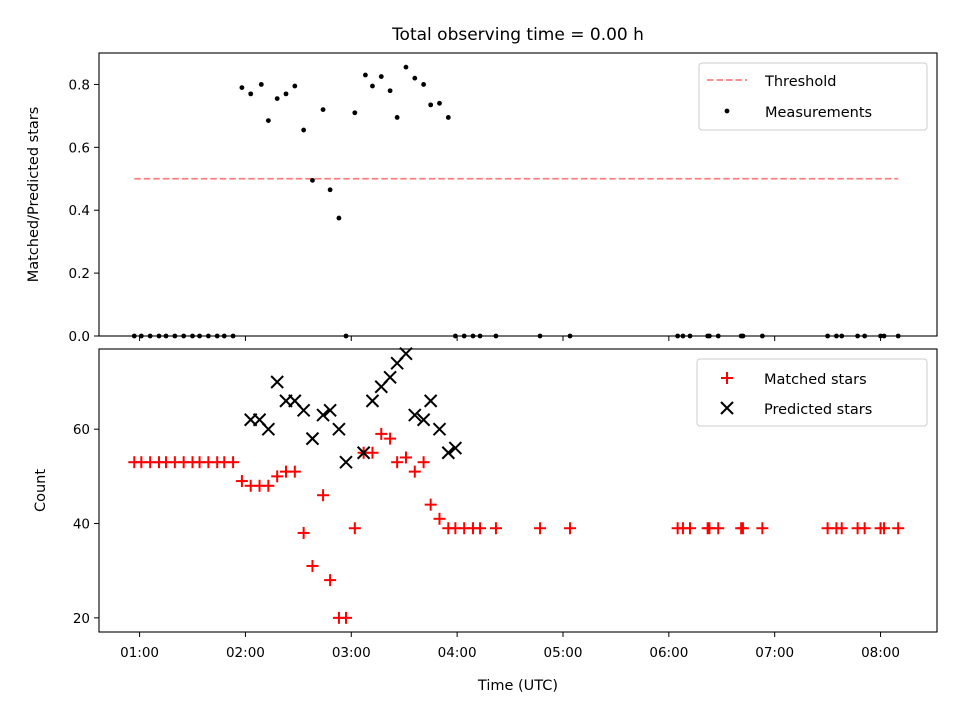 This screenshot has width=960, height=720. What do you see at coordinates (880, 653) in the screenshot?
I see `count-x-tick-label: 08:00` at bounding box center [880, 653].